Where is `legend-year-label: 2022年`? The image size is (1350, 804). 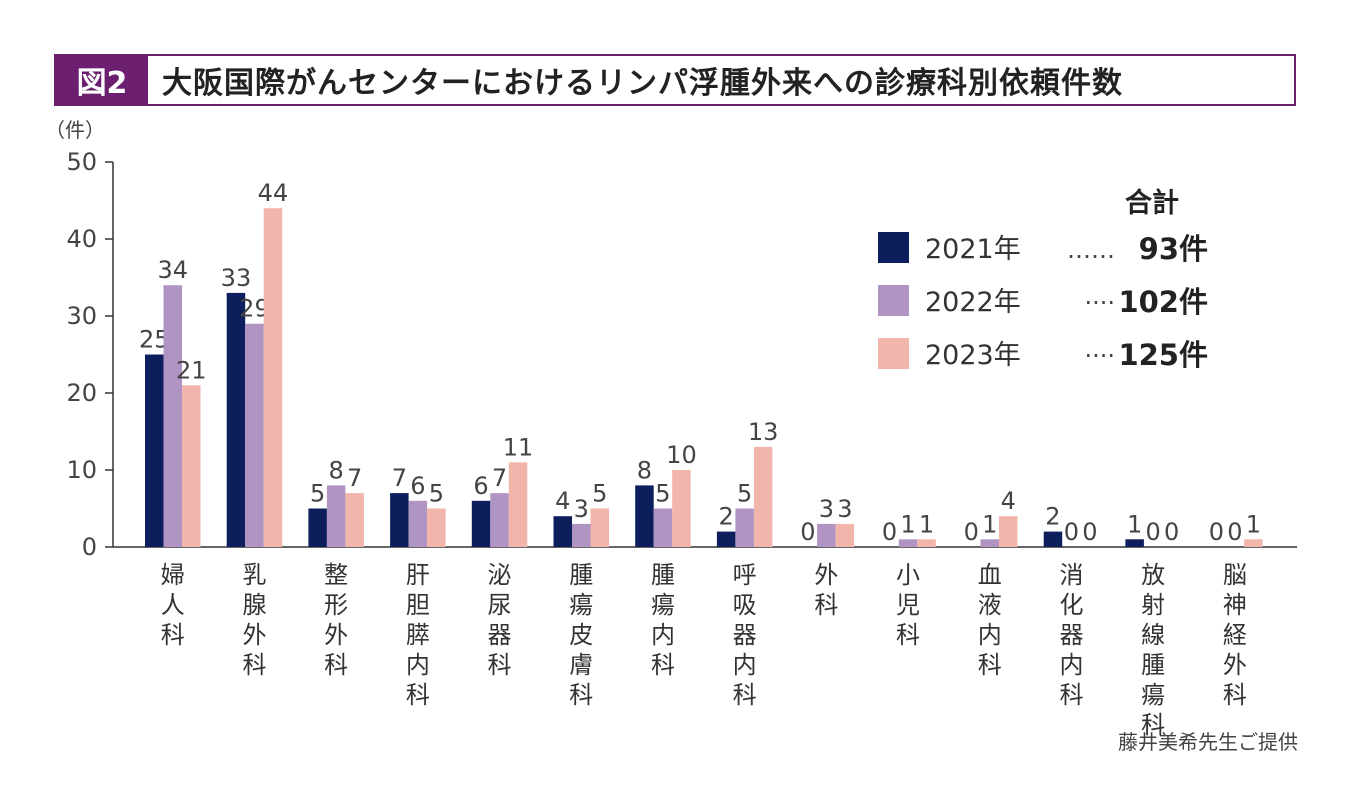 legend-year-label: 2022年 is located at coordinates (973, 302).